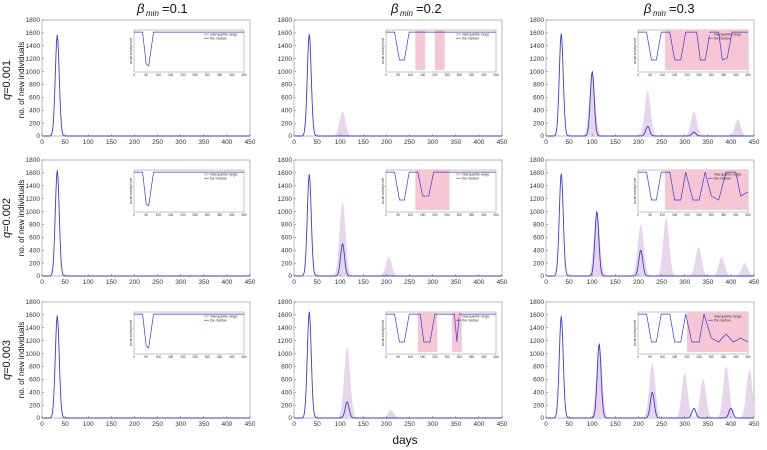 The image size is (767, 450). What do you see at coordinates (21, 218) in the screenshot?
I see `y-axis-label-row2: no. of new individuals` at bounding box center [21, 218].